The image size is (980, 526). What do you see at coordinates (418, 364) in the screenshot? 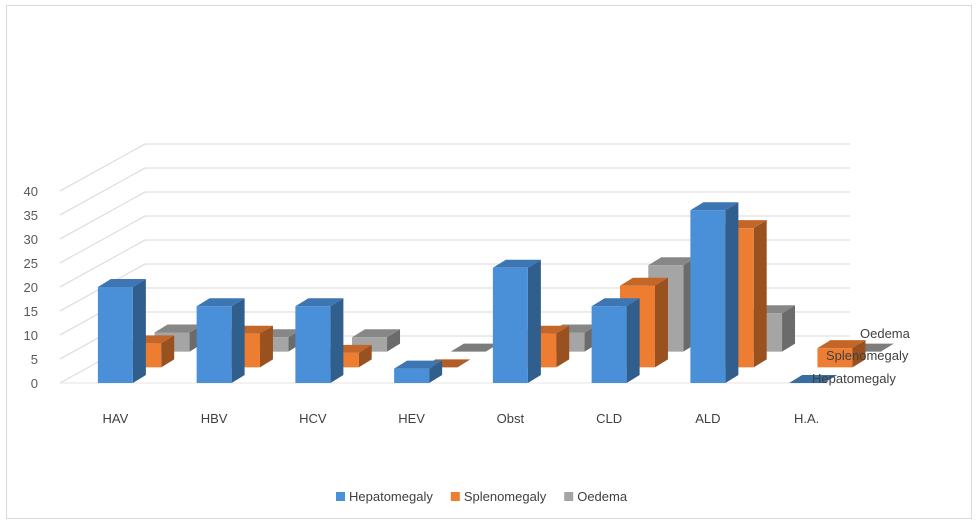
I see `bar-hepatomegaly-hev-top` at bounding box center [418, 364].